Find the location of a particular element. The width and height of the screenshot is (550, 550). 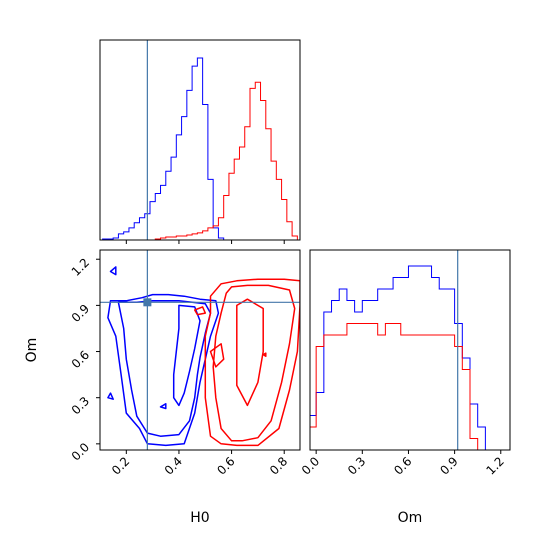

xtick-label-om-2: 0.6 is located at coordinates (402, 465).